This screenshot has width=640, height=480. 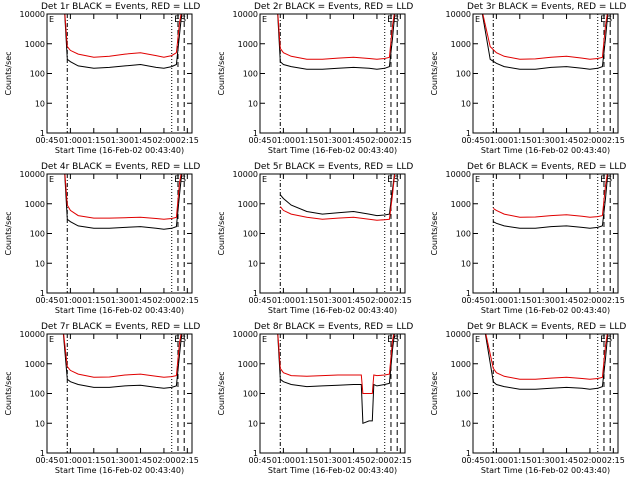 What do you see at coordinates (333, 167) in the screenshot?
I see `panel-title: Det 5r BLACK = Events, RED = LLD` at bounding box center [333, 167].